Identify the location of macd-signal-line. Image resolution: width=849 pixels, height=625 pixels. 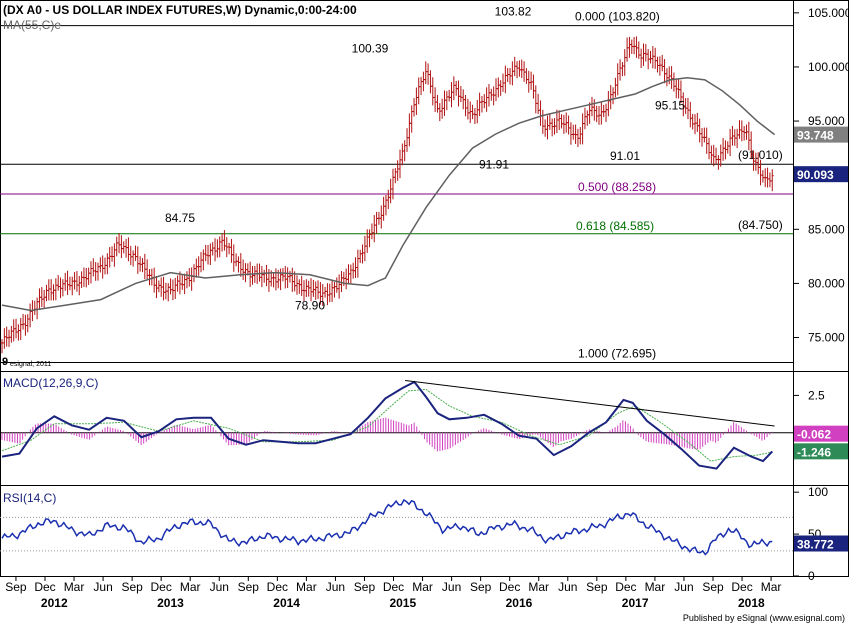
(387, 425).